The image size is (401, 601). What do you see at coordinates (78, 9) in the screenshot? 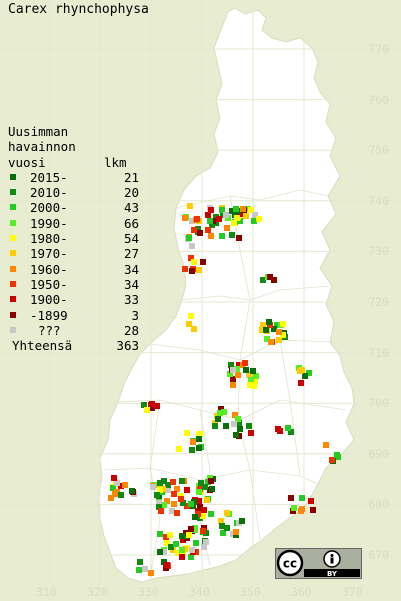
I see `map-title: Carex rhynchophysa` at bounding box center [78, 9].